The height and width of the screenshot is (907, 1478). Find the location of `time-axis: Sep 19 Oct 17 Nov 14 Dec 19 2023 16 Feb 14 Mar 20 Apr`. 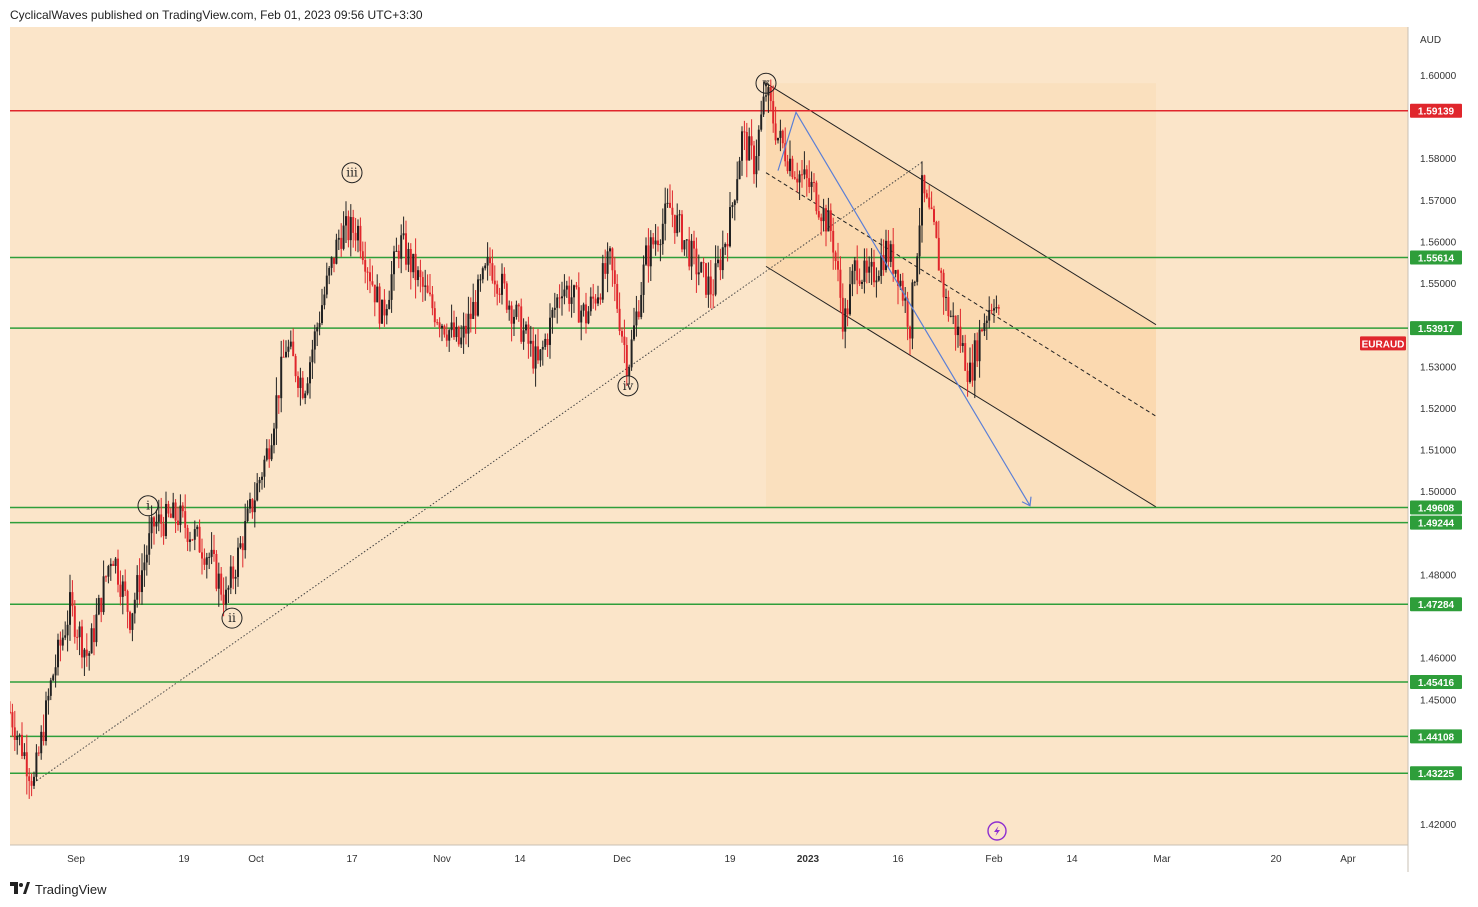

time-axis: Sep 19 Oct 17 Nov 14 Dec 19 2023 16 Feb 14 Mar 20 Apr is located at coordinates (711, 859).